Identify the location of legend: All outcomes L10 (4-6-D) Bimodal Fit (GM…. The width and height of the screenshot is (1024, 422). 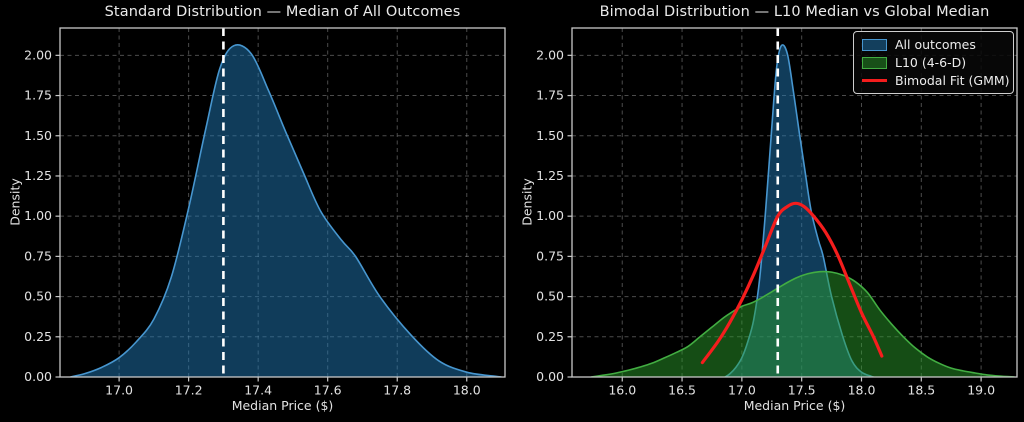
(933, 62).